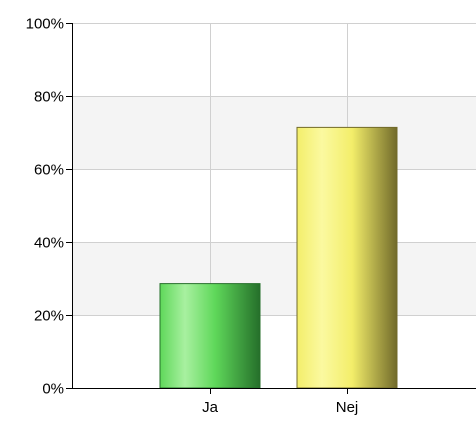 This screenshot has height=421, width=476. Describe the element at coordinates (347, 407) in the screenshot. I see `x-tick-label: Nej` at that location.